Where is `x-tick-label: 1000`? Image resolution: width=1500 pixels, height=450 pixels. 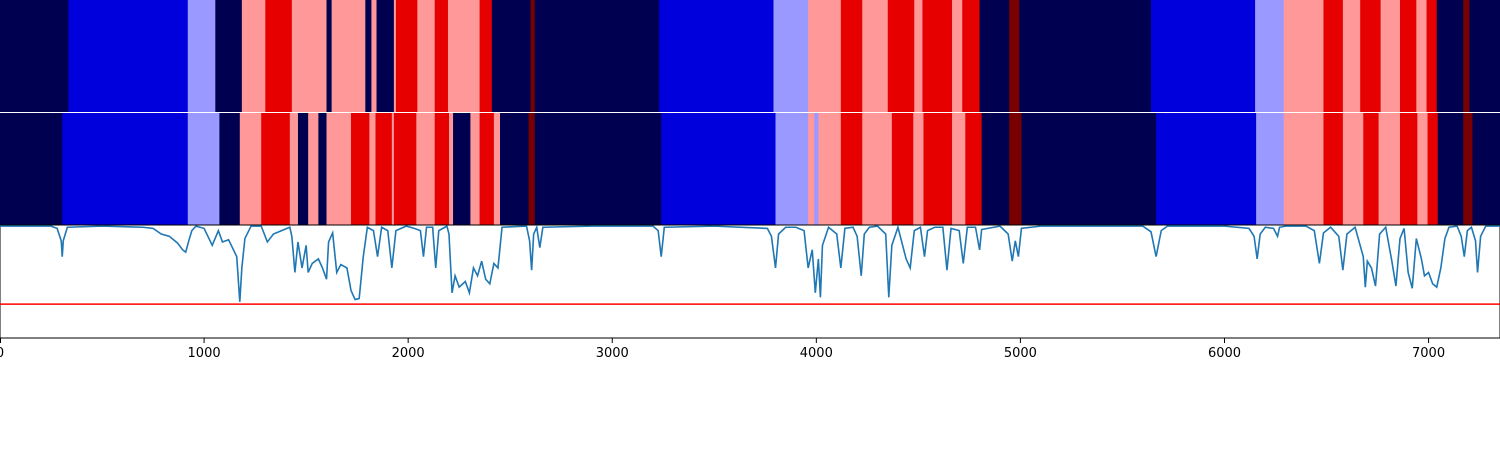 x-tick-label: 1000 is located at coordinates (204, 353).